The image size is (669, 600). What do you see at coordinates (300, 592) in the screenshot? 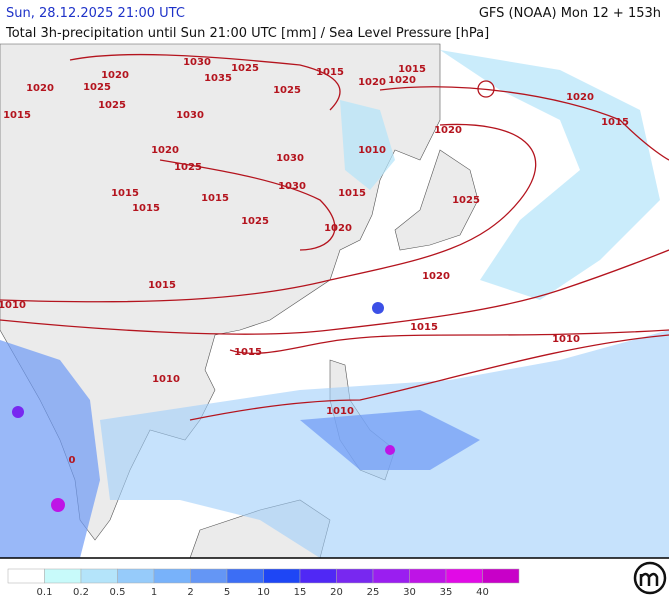
I see `legend-label: 15` at bounding box center [300, 592].